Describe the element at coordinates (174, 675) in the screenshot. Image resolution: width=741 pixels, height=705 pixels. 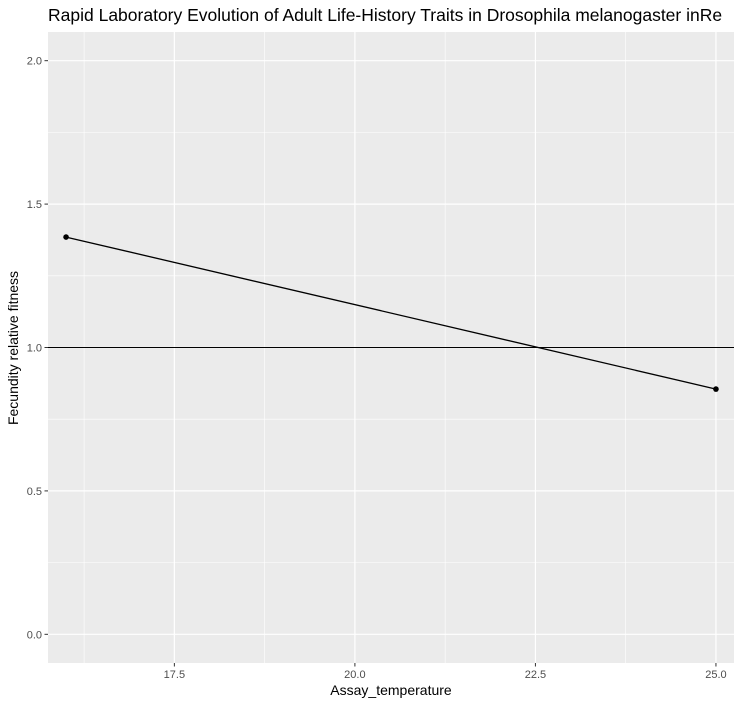
I see `x-tick-label: 17.5` at that location.